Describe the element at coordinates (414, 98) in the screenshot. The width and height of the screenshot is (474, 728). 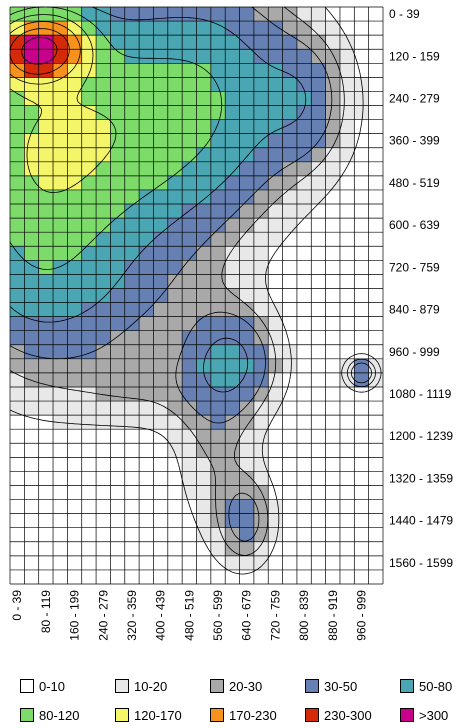
I see `y-tick-label: 240 - 279` at that location.